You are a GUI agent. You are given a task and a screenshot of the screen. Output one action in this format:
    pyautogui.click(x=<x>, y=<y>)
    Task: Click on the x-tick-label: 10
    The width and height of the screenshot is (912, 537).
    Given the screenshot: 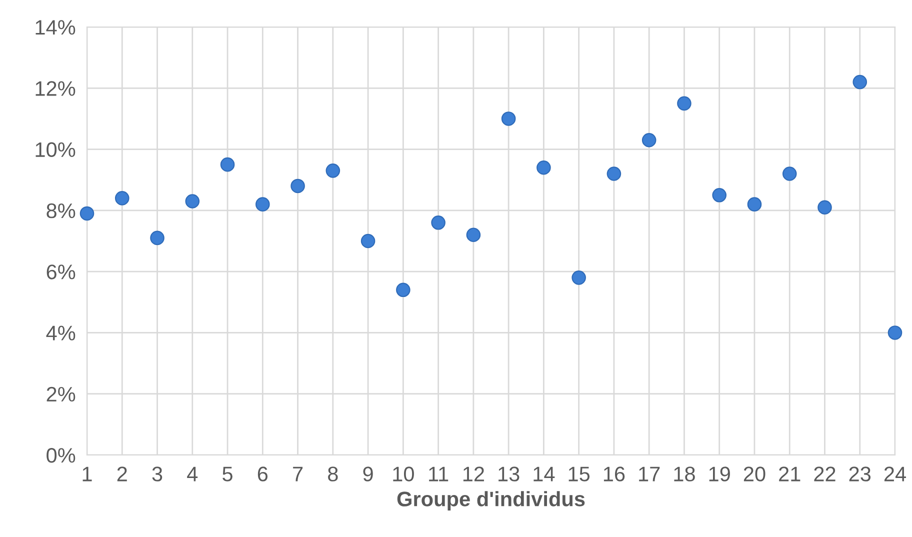 What is the action you would take?
    pyautogui.click(x=403, y=474)
    